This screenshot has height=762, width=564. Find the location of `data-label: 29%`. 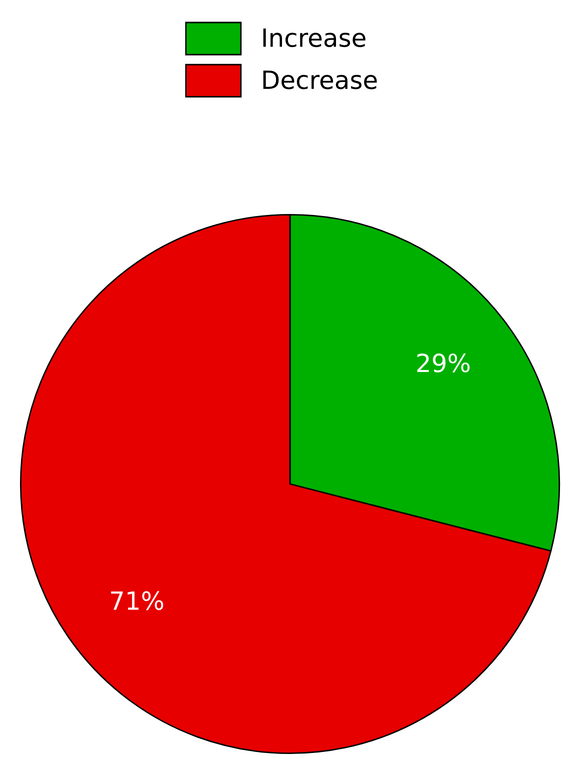

data-label: 29% is located at coordinates (443, 363).